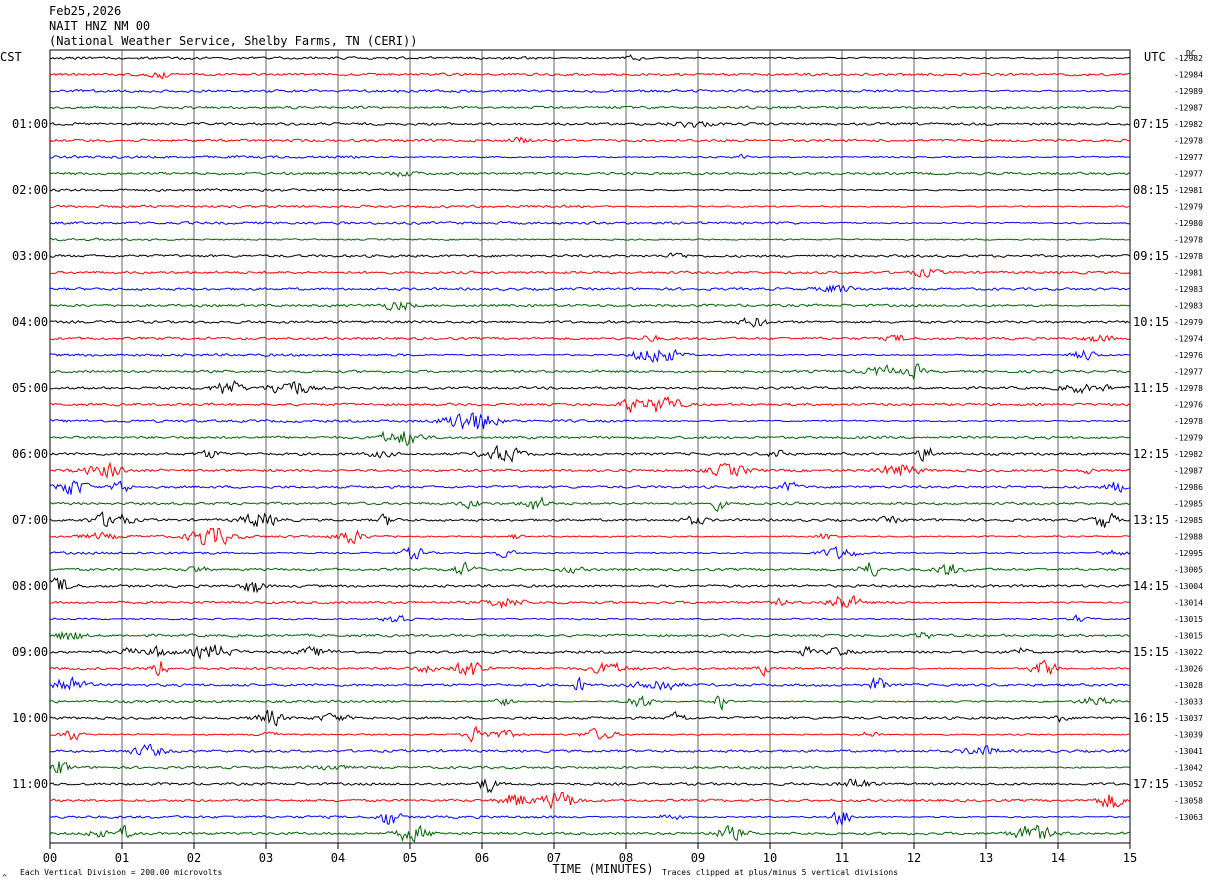  I want to click on dc-offset-label: -12987, so click(1188, 471).